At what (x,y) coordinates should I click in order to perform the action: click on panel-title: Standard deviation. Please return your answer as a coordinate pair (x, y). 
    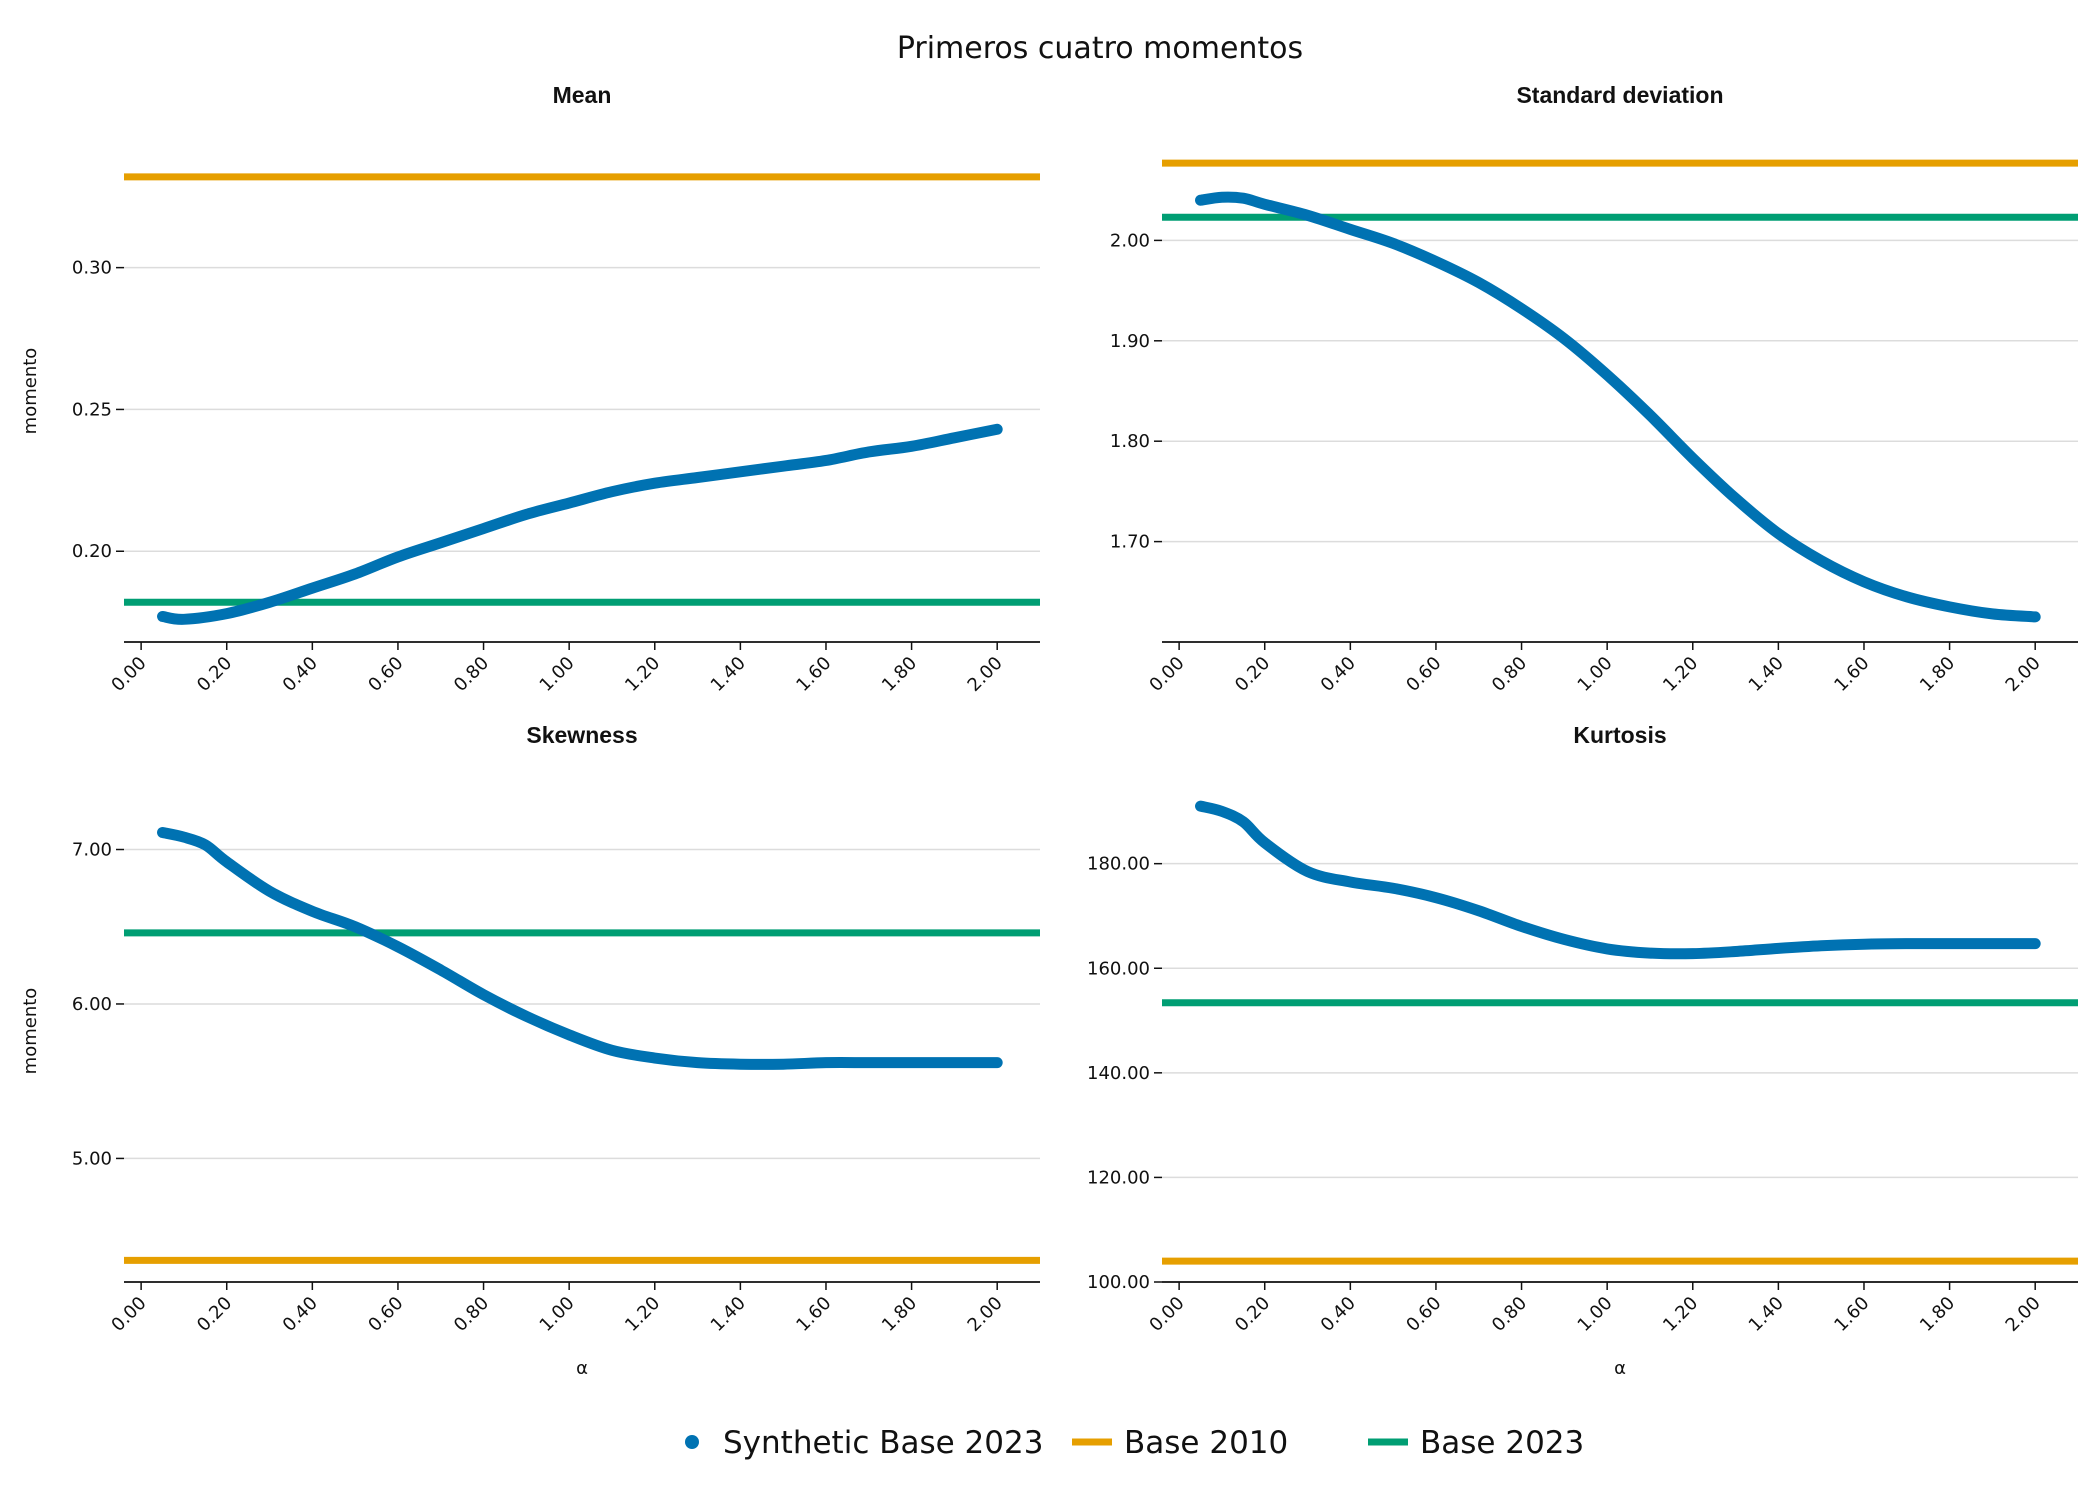
    Looking at the image, I should click on (1619, 95).